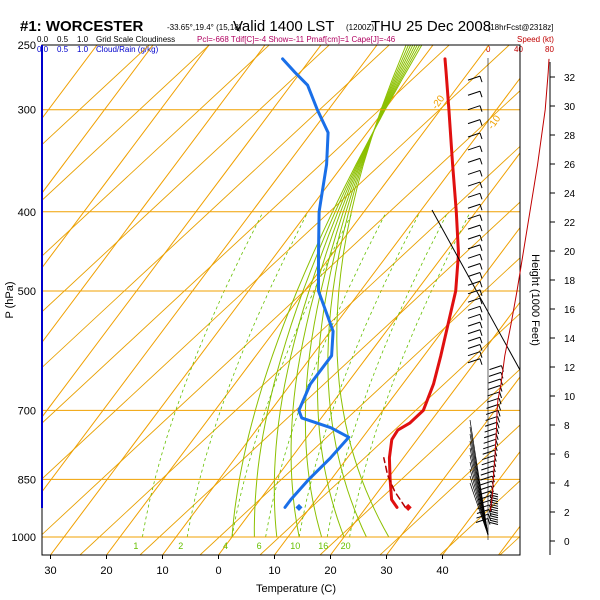 The width and height of the screenshot is (600, 600). Describe the element at coordinates (259, 546) in the screenshot. I see `mixing-ratio-label: 6` at that location.